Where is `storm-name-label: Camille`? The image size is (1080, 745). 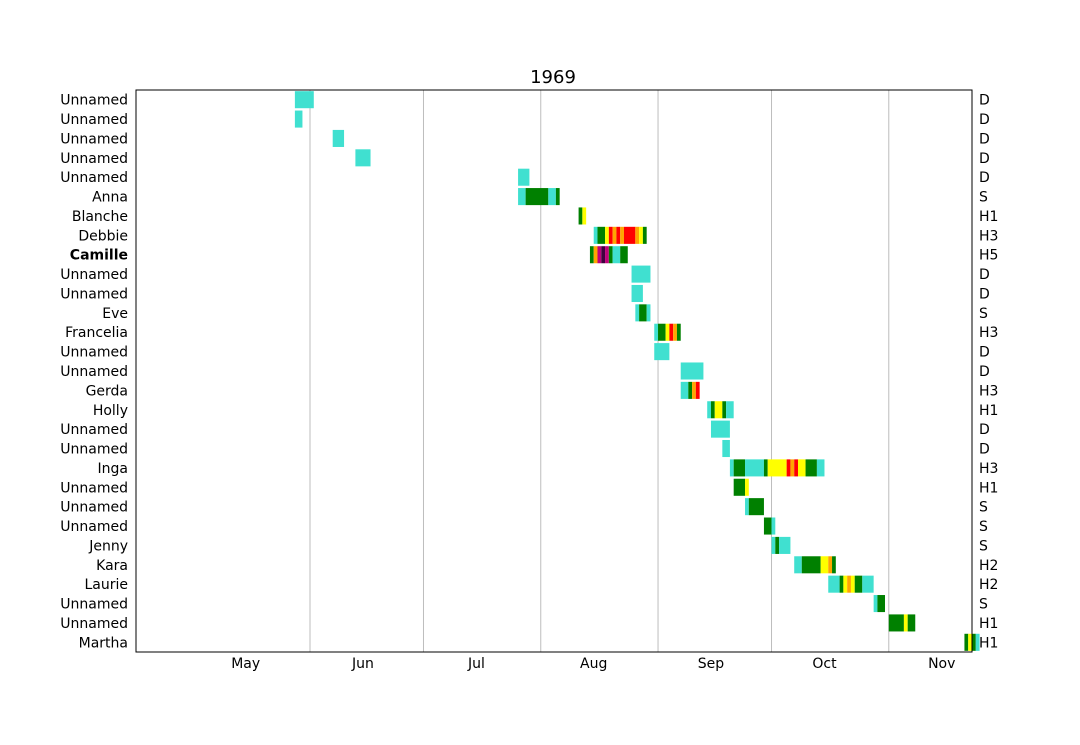 storm-name-label: Camille is located at coordinates (99, 256).